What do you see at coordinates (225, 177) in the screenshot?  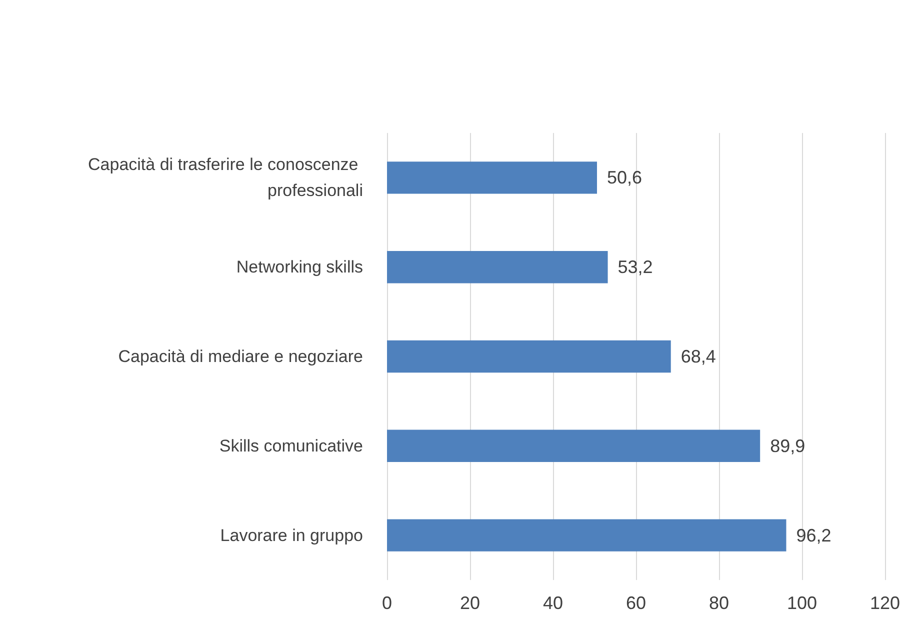 I see `y-tick-label: Capacità di trasferire le conoscenze professionali` at bounding box center [225, 177].